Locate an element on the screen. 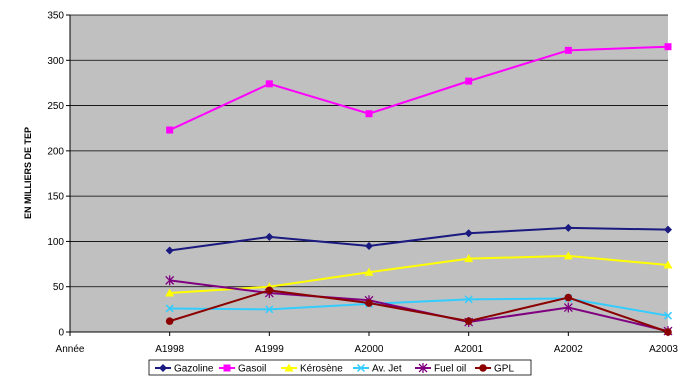  x-tick-label: A2003 is located at coordinates (663, 349).